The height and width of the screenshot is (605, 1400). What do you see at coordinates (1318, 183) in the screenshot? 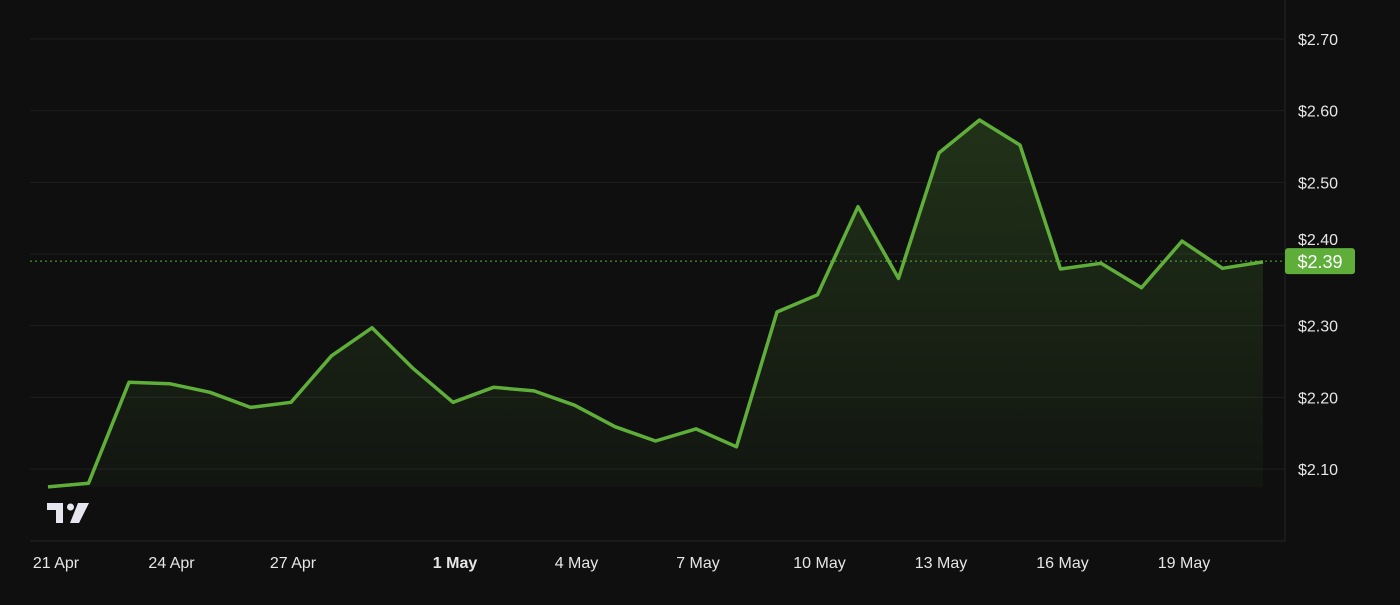
I see `y-tick-label: $2.50` at bounding box center [1318, 183].